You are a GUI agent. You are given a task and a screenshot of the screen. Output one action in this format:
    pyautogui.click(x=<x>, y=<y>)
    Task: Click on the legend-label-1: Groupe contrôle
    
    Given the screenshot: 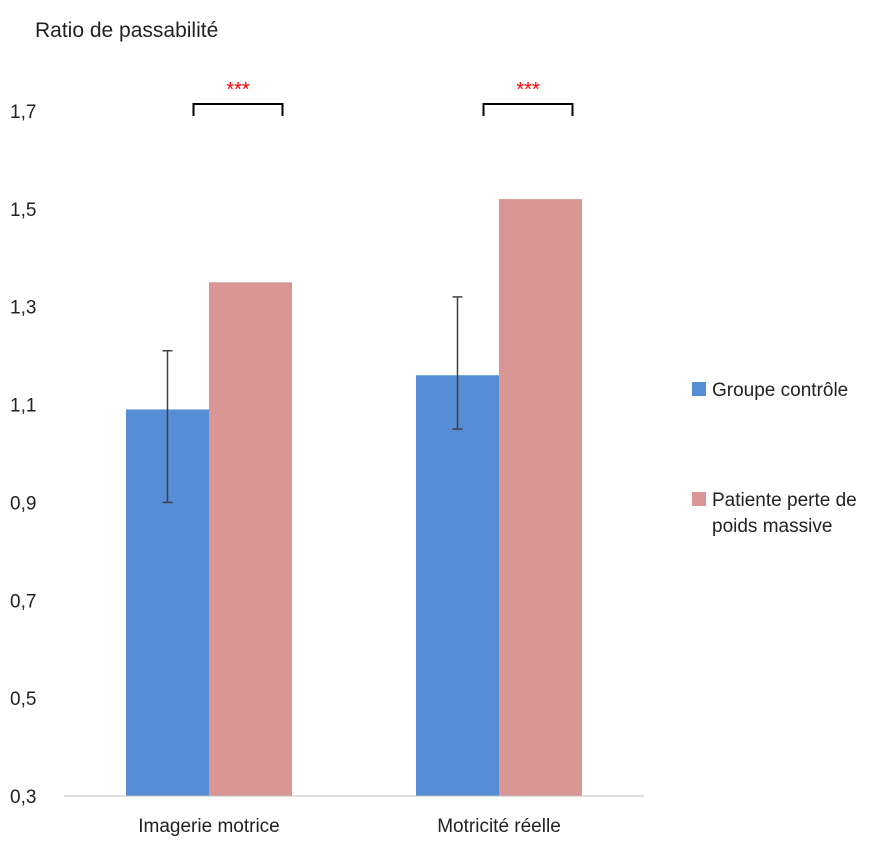 What is the action you would take?
    pyautogui.click(x=780, y=390)
    